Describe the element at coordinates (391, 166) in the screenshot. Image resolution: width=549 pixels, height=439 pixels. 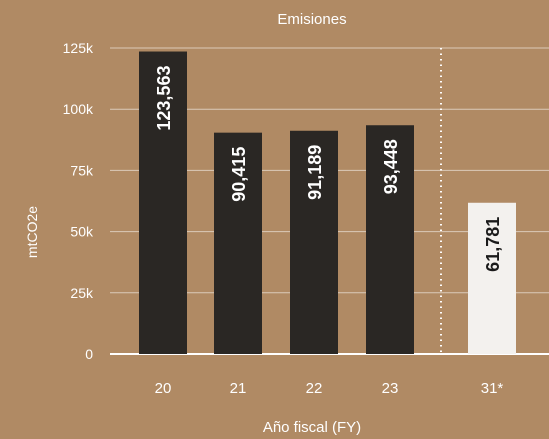
I see `bar-value-label: 93,448` at that location.